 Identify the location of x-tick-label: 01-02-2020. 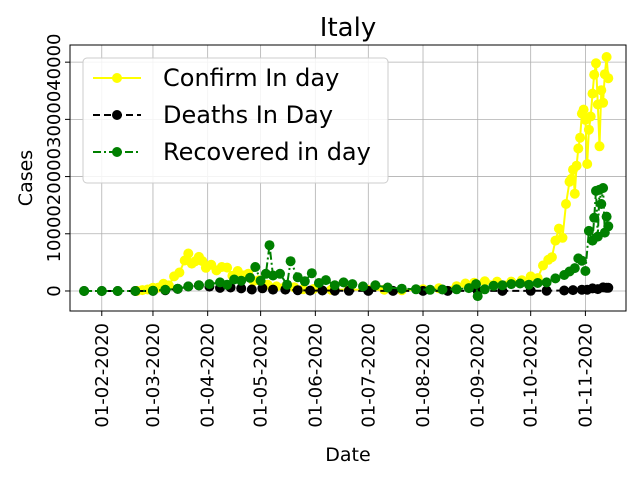
(102, 375).